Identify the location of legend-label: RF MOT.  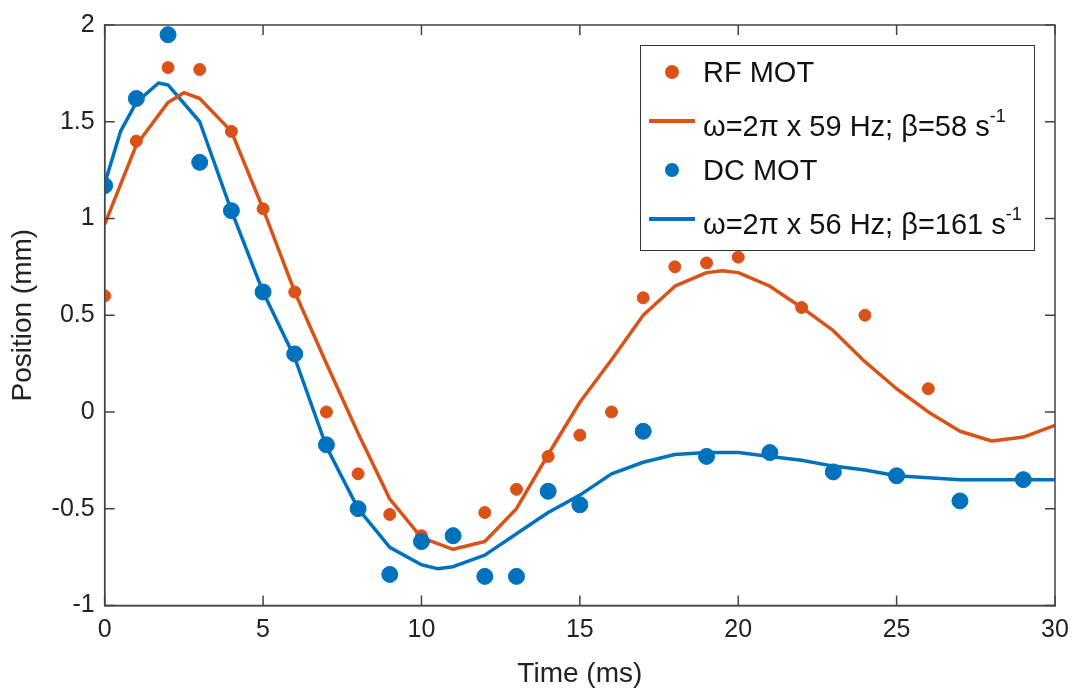
(759, 72).